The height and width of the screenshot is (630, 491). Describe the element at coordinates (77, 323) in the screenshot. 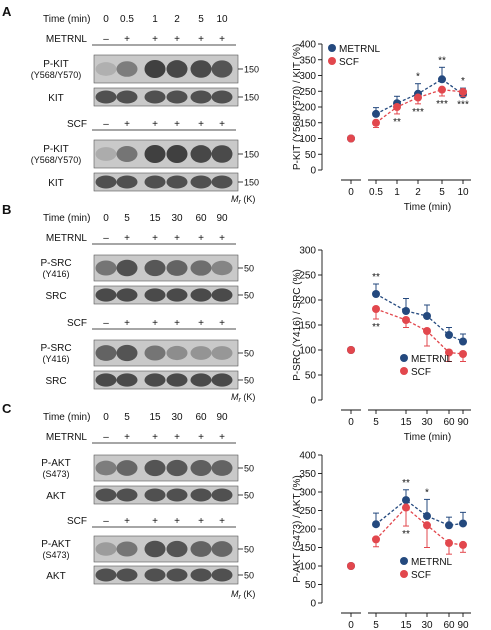

I see `treatment-label: SCF` at that location.